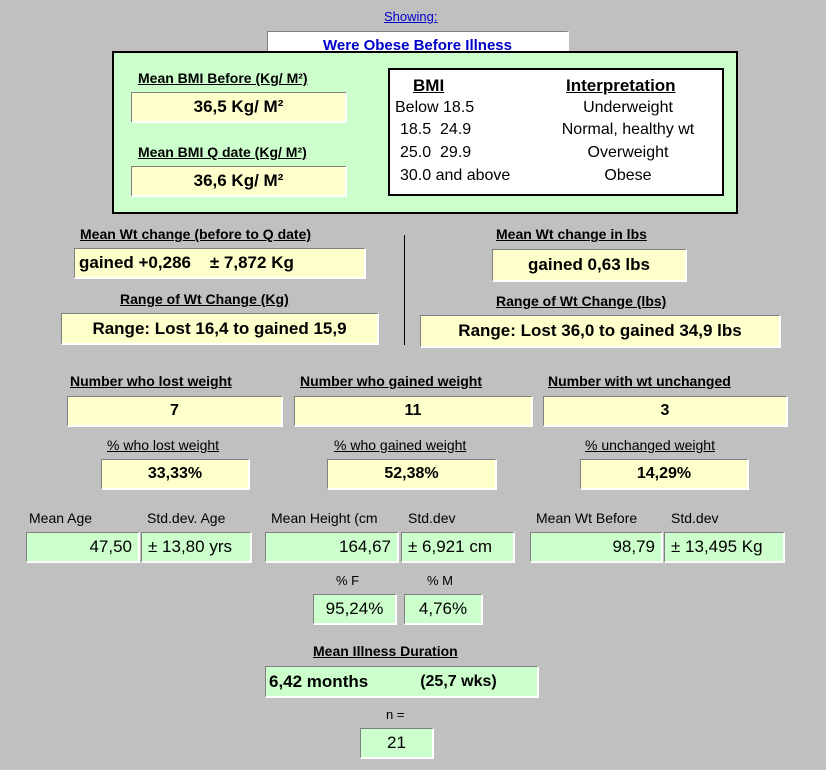 This screenshot has height=770, width=826. Describe the element at coordinates (628, 107) in the screenshot. I see `bmi-row-1-interp: Underweight` at that location.